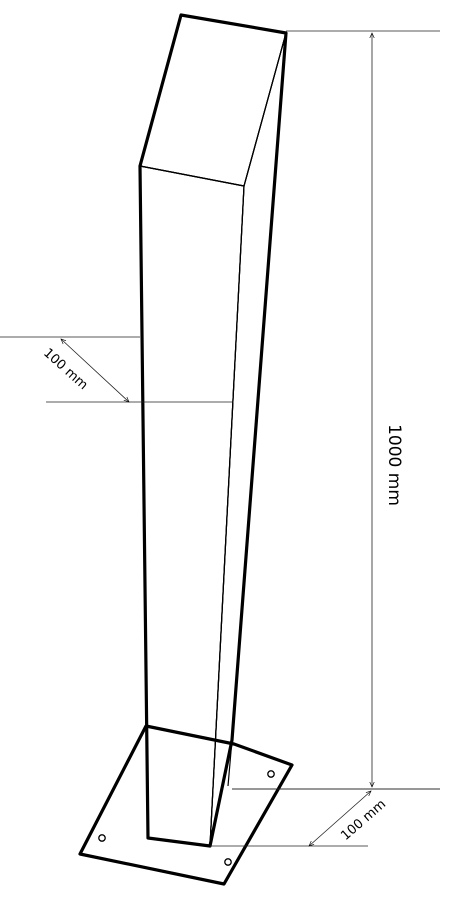 The height and width of the screenshot is (897, 458). I want to click on width-label: 100 mm, so click(65, 369).